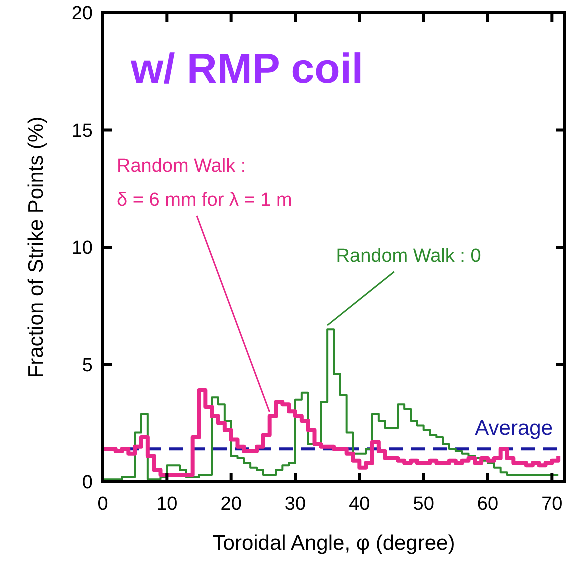 The width and height of the screenshot is (570, 565). What do you see at coordinates (82, 249) in the screenshot?
I see `y-tick-label: 10` at bounding box center [82, 249].